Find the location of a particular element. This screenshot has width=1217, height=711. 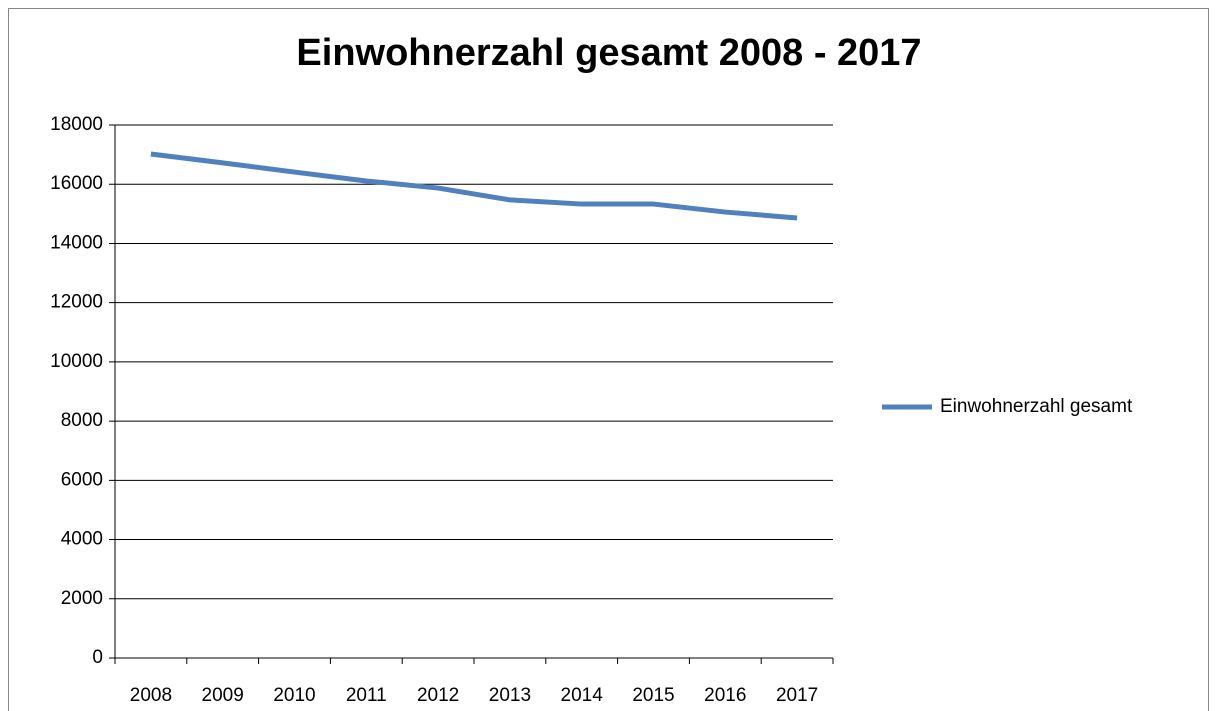

data-line is located at coordinates (474, 186).